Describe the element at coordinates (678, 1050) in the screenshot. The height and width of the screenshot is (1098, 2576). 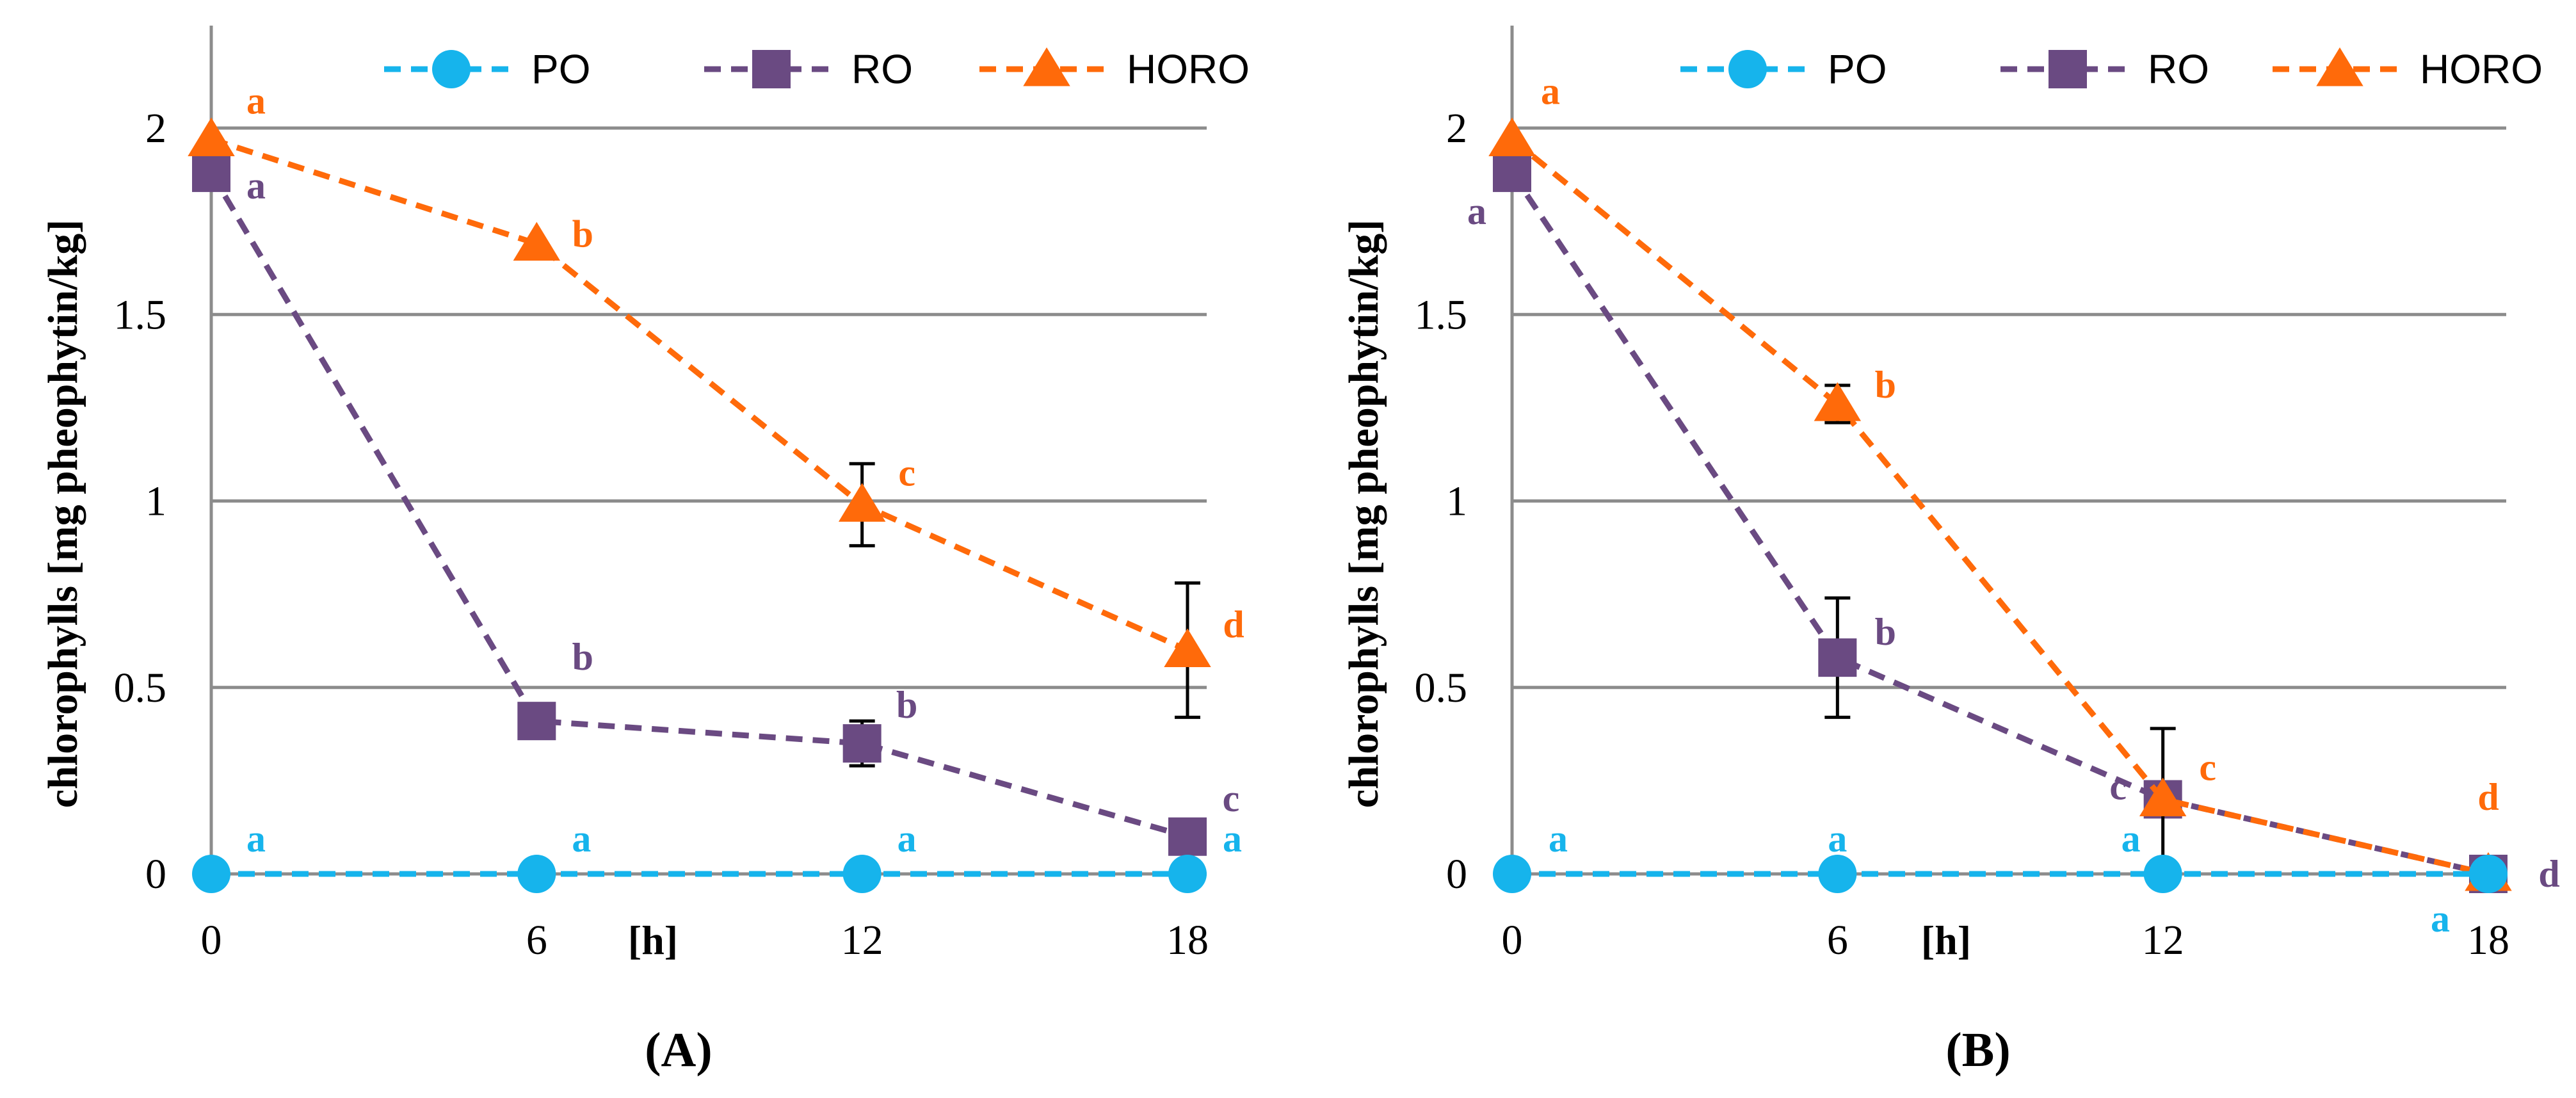
I see `panel-label: (A)` at that location.